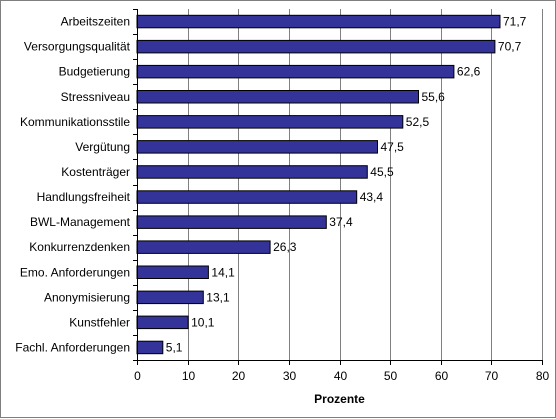 The width and height of the screenshot is (556, 419). Describe the element at coordinates (239, 376) in the screenshot. I see `x-tick-label-20: 20` at that location.